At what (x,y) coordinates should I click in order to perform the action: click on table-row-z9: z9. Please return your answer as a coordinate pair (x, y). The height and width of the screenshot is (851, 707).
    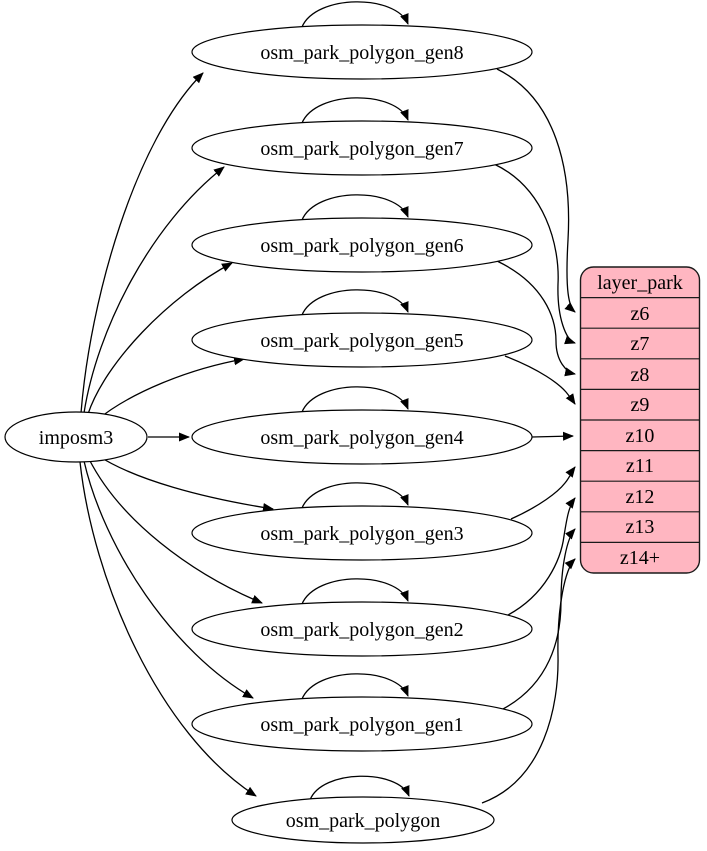
    Looking at the image, I should click on (640, 405).